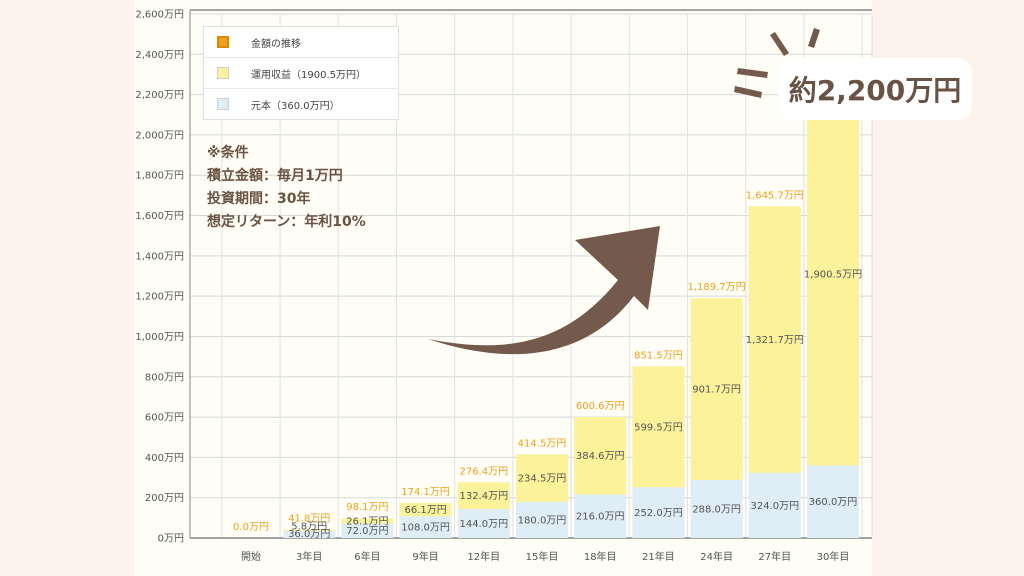 The width and height of the screenshot is (1024, 576). What do you see at coordinates (309, 519) in the screenshot?
I see `total-value-label: 41.8万円` at bounding box center [309, 519].